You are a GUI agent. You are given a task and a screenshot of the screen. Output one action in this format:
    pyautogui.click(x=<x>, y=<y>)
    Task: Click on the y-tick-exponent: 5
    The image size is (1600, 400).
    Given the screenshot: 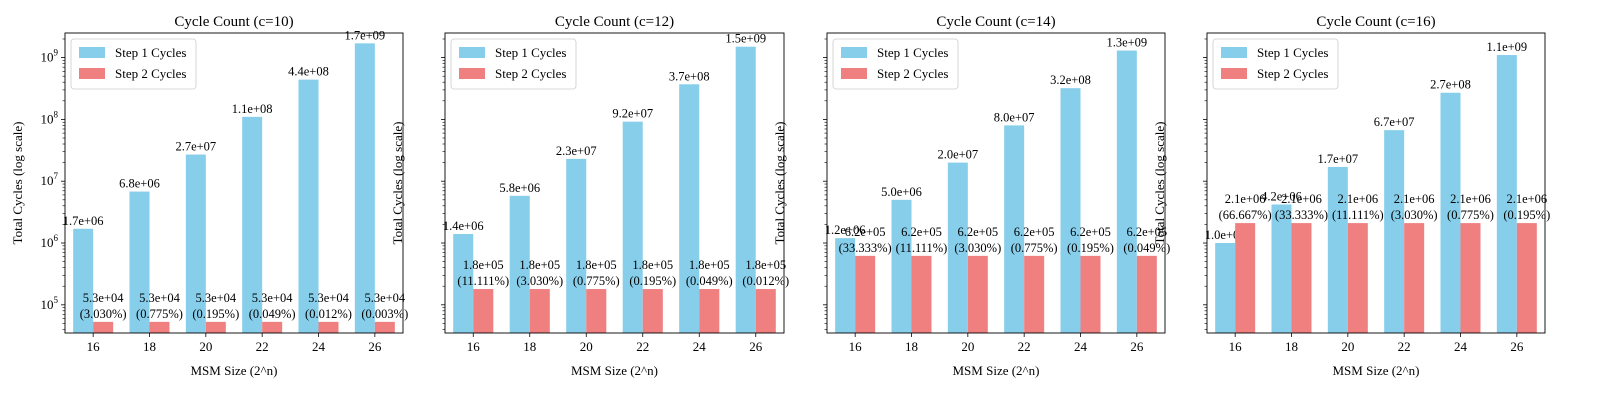 What is the action you would take?
    pyautogui.click(x=56, y=300)
    